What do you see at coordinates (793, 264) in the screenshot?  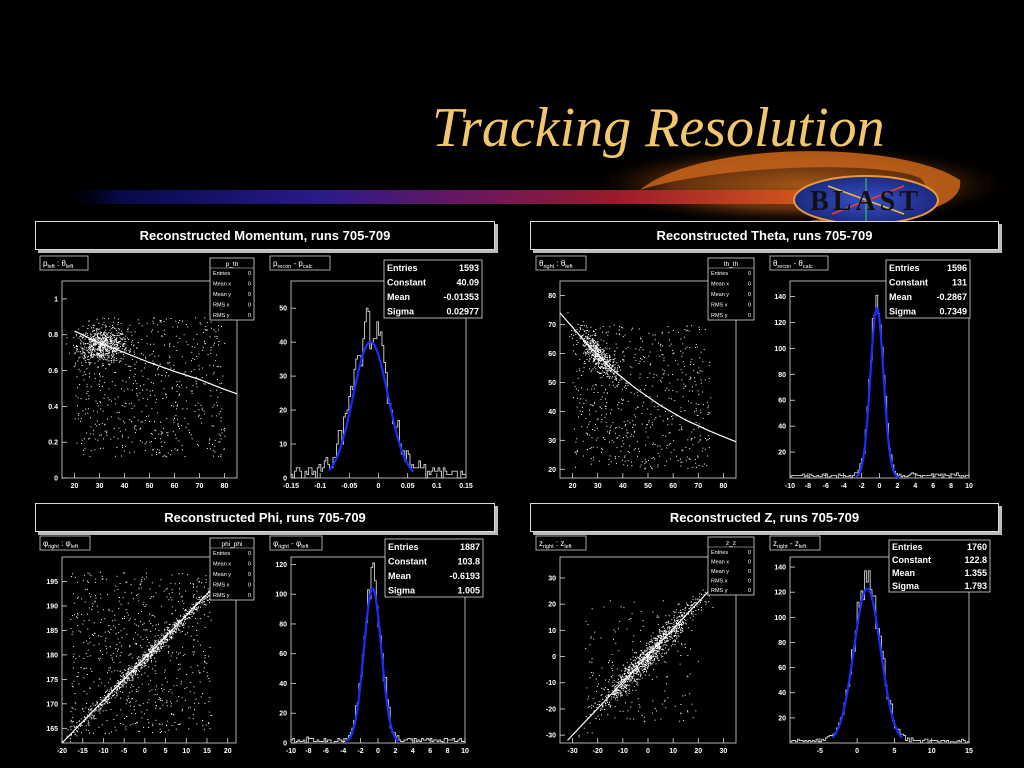 I see `plot-title: θrecon - θcalc` at bounding box center [793, 264].